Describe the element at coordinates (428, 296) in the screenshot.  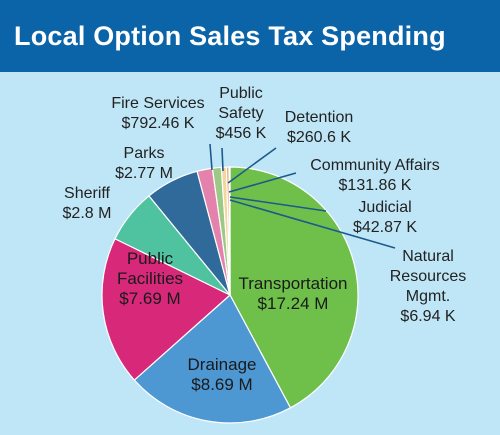
I see `label-natural-resources-line3: Mgmt.` at that location.